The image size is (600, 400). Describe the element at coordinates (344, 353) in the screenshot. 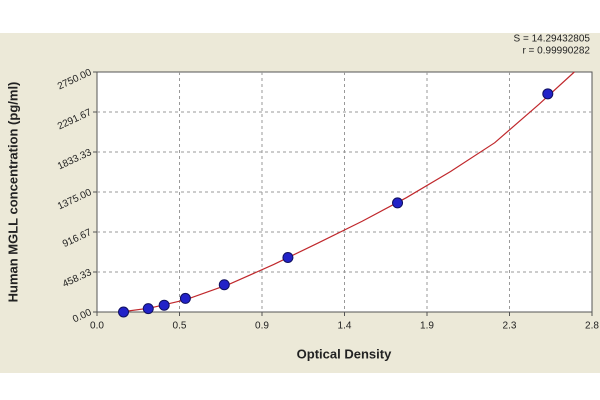

I see `x-axis-label: Optical Density` at that location.